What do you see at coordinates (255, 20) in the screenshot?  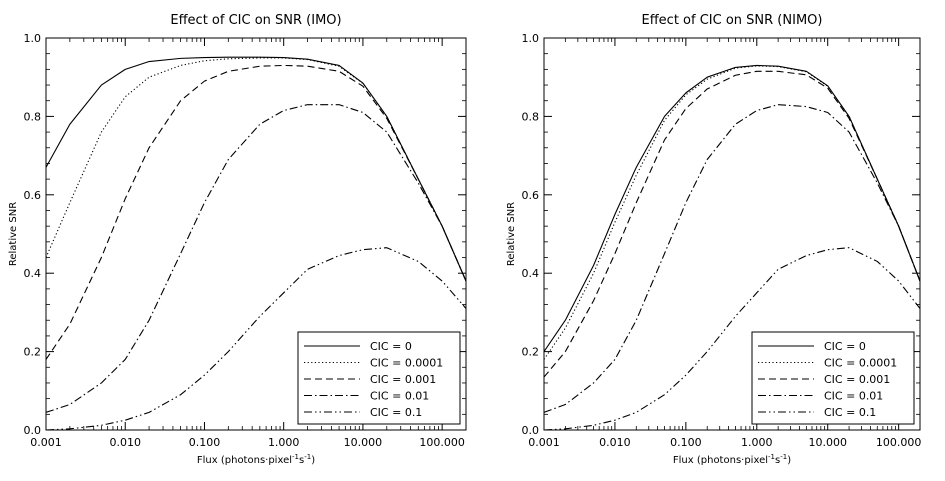 I see `chart-title: Effect of CIC on SNR (IMO)` at bounding box center [255, 20].